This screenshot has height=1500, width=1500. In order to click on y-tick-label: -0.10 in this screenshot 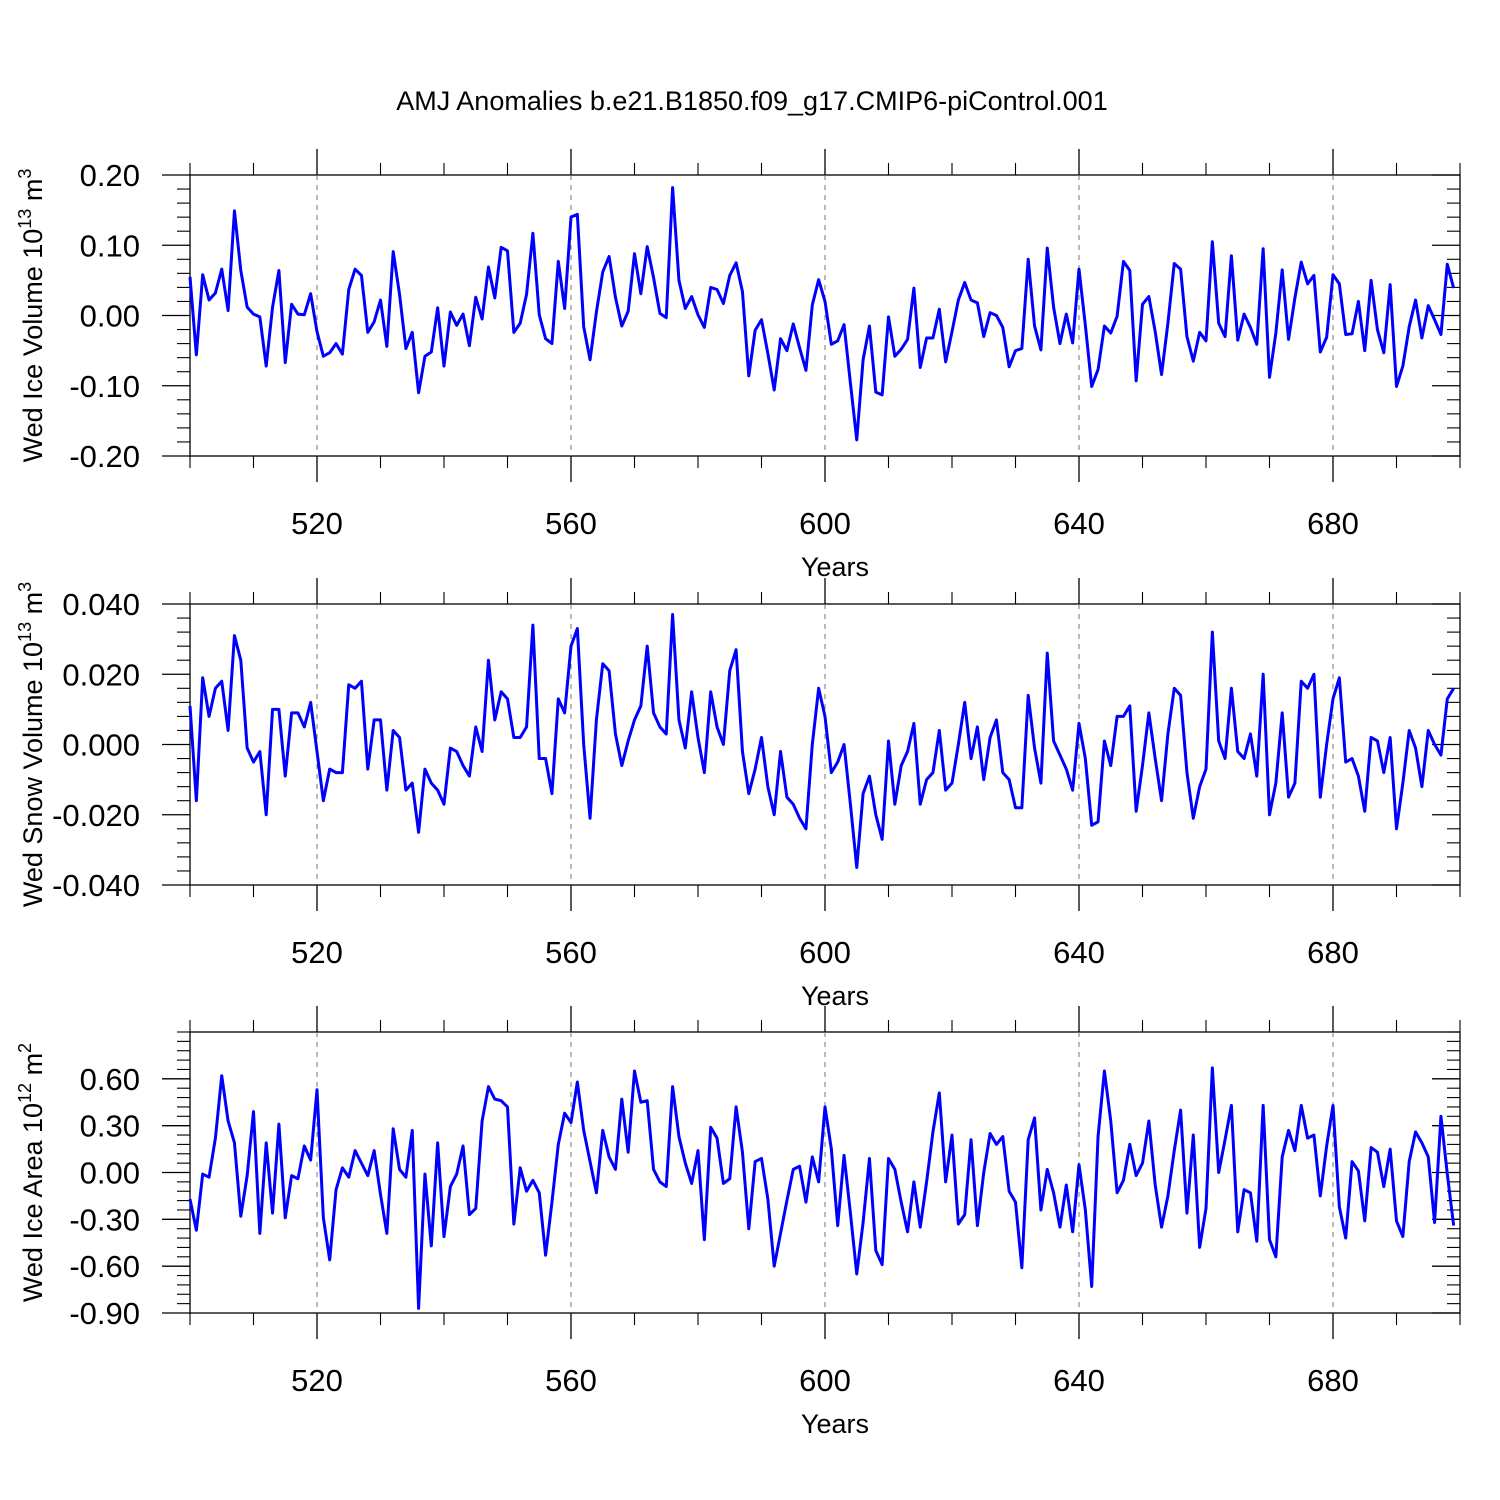, I will do `click(104, 386)`.